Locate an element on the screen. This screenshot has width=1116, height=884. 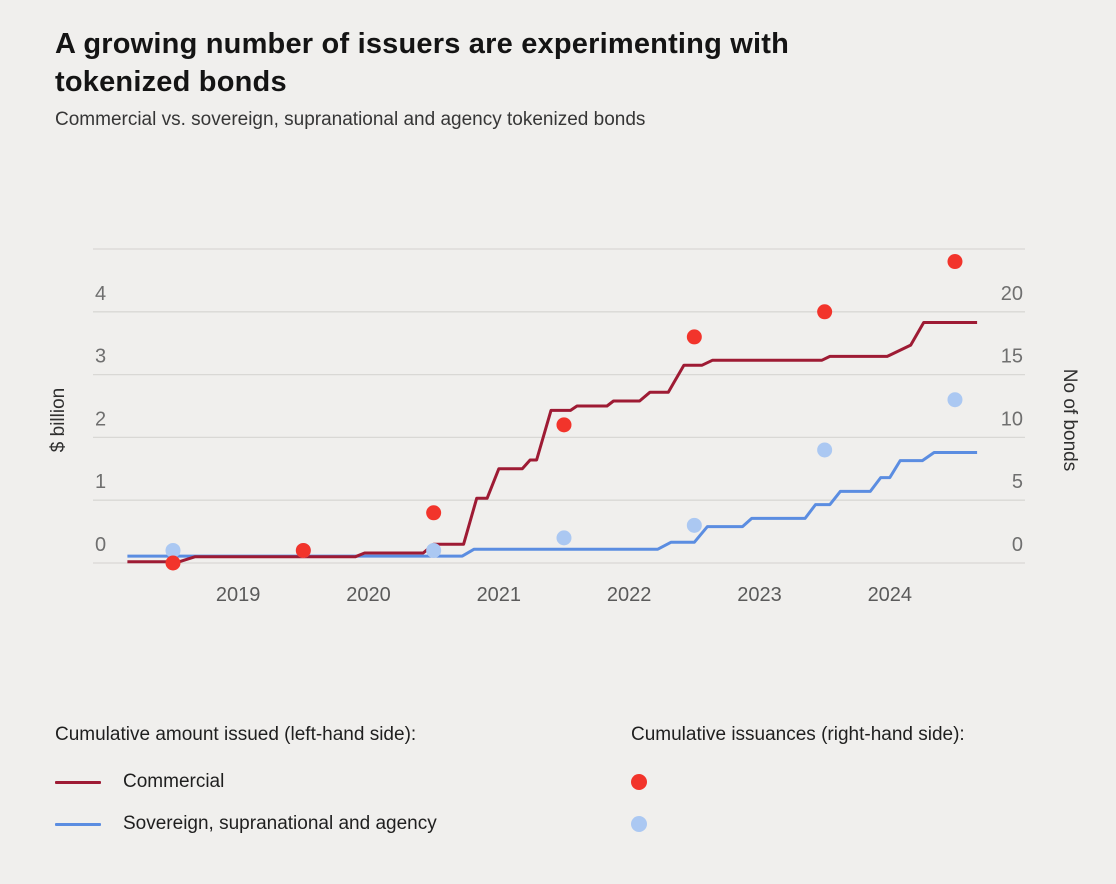
left-axis-tick-3: 3 is located at coordinates (100, 357).